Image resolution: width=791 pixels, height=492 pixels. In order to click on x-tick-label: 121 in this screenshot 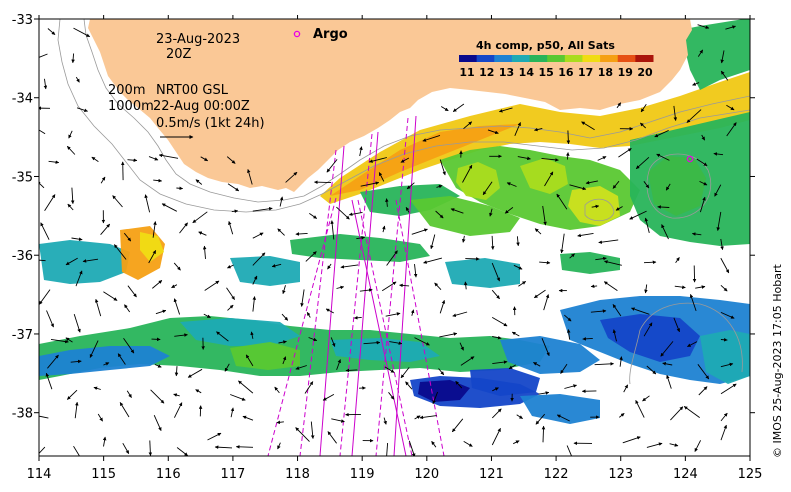, I will do `click(491, 474)`.